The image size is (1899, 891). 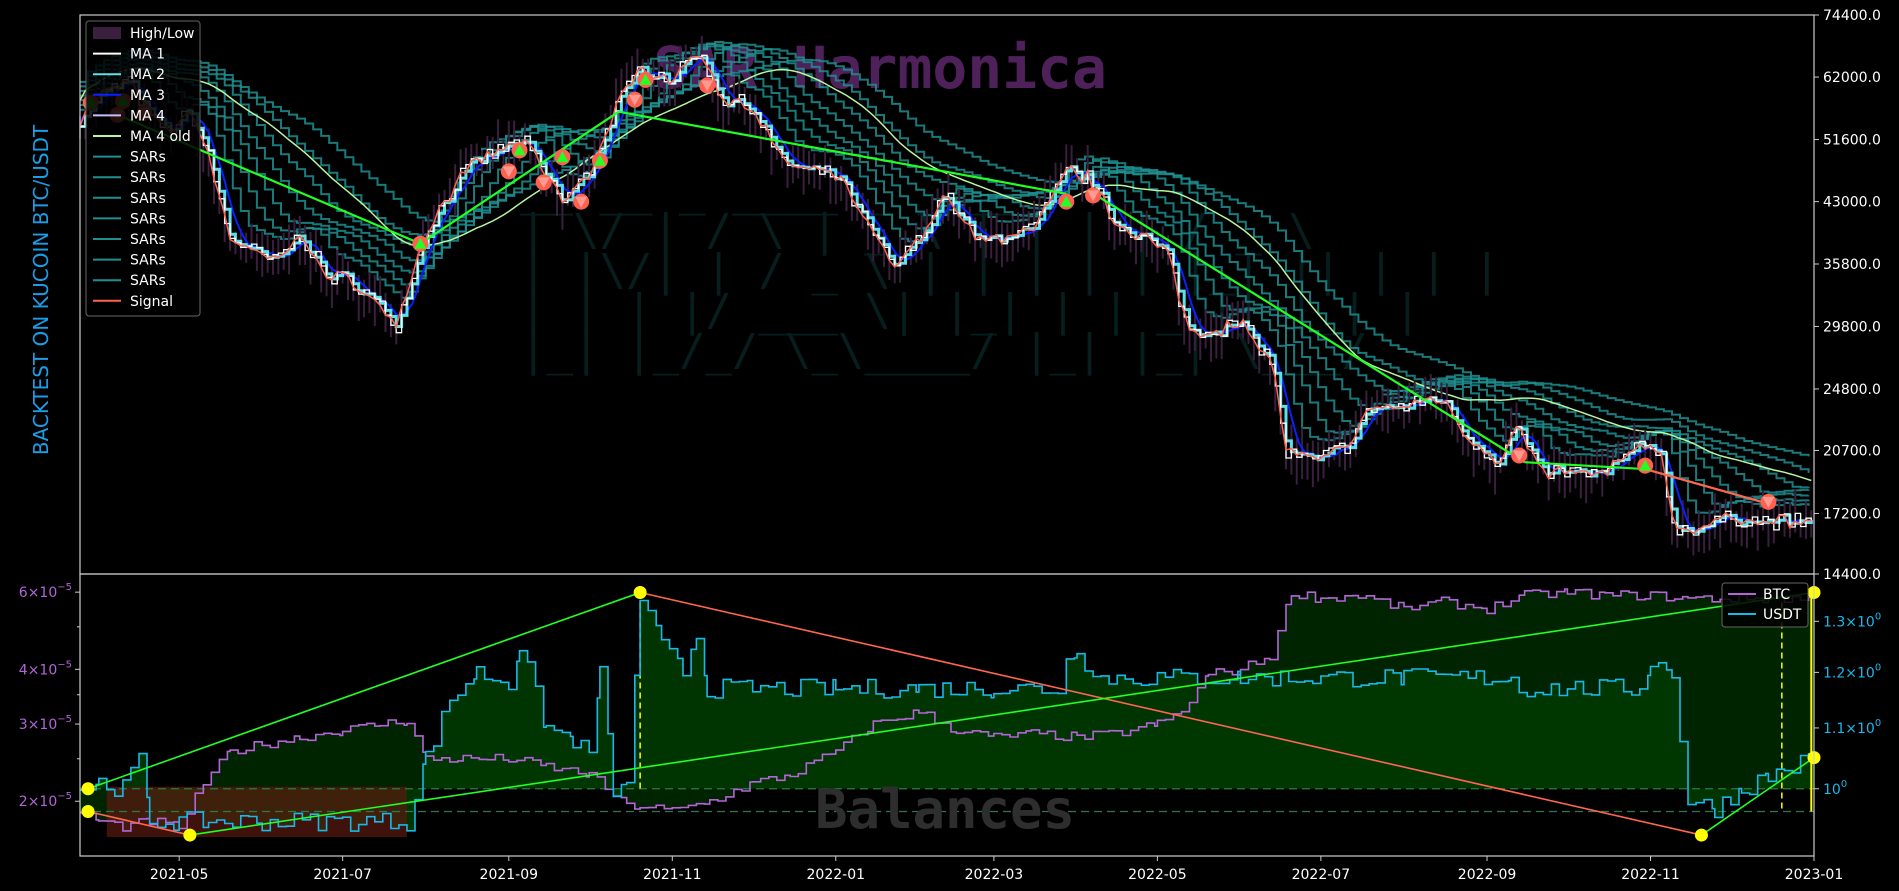 What do you see at coordinates (1782, 615) in the screenshot?
I see `legend-entry: USDT` at bounding box center [1782, 615].